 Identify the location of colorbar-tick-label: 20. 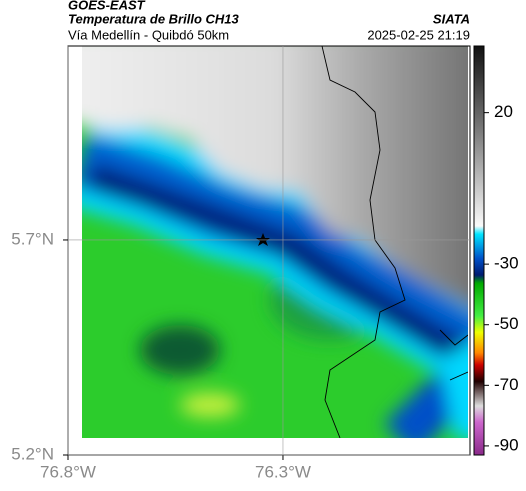
(503, 111).